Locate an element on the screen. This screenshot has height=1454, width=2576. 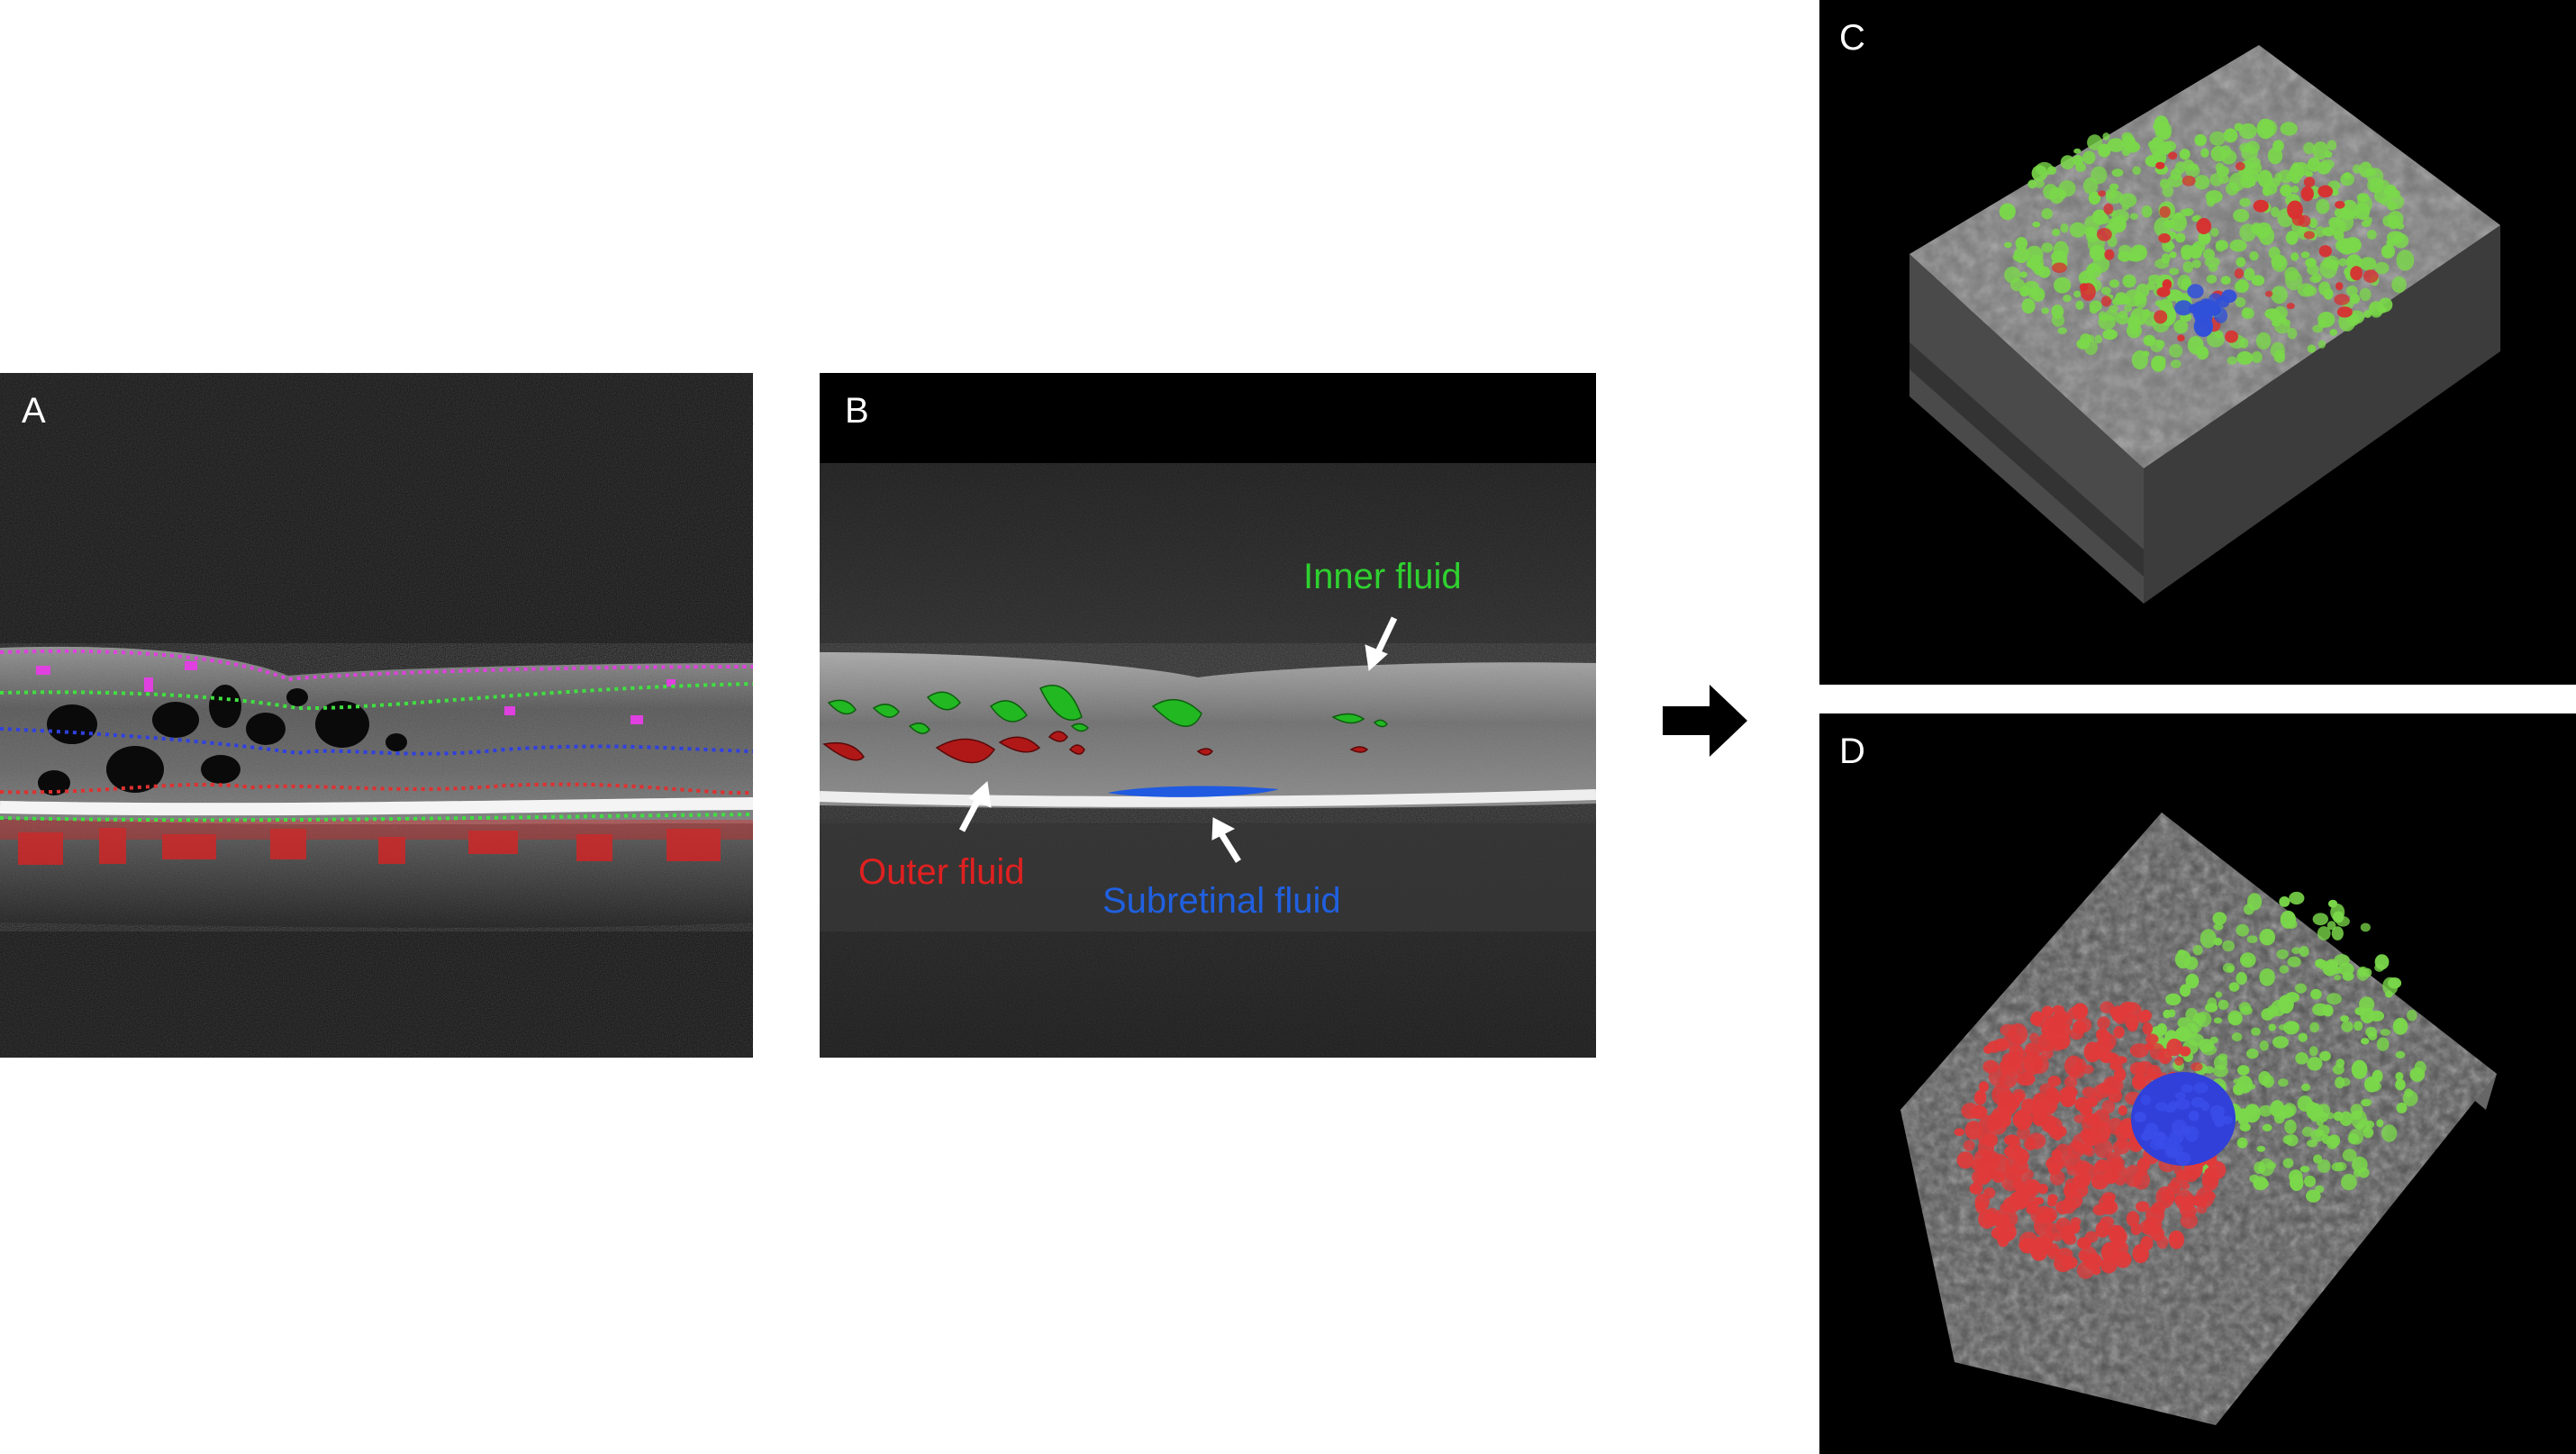
layer-boundaries-a is located at coordinates (377, 736).